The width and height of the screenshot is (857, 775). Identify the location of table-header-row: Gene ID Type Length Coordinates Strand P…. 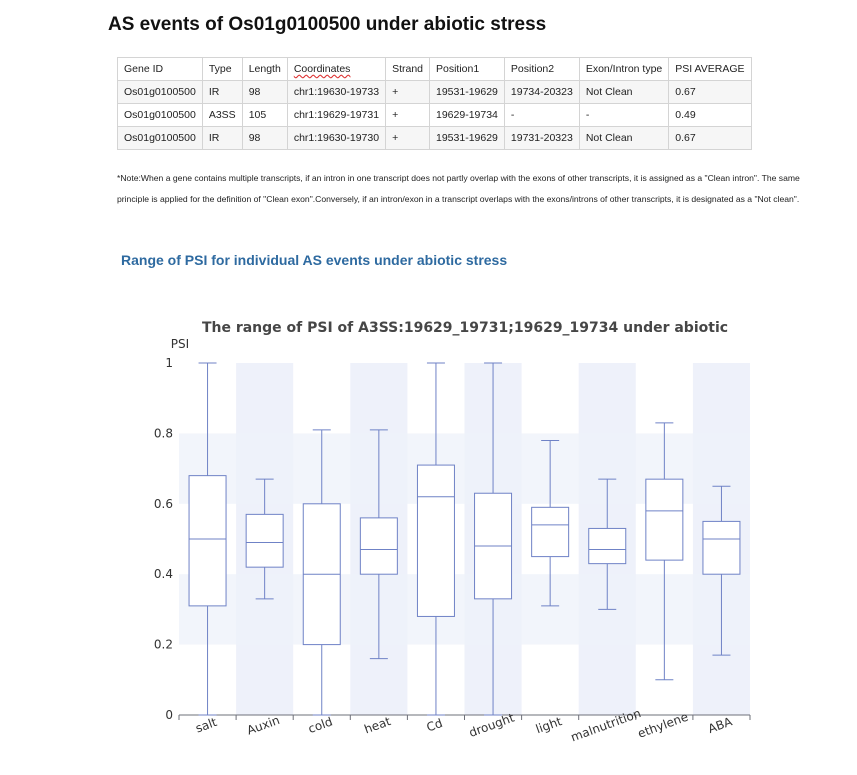
(434, 69).